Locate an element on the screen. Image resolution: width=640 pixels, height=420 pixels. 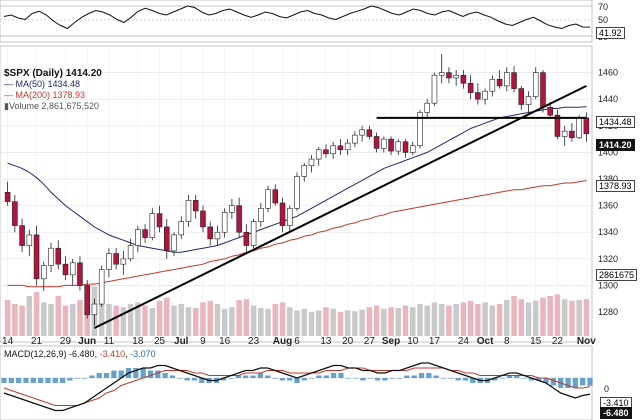
ma200-swatch-icon: — is located at coordinates (8, 95).